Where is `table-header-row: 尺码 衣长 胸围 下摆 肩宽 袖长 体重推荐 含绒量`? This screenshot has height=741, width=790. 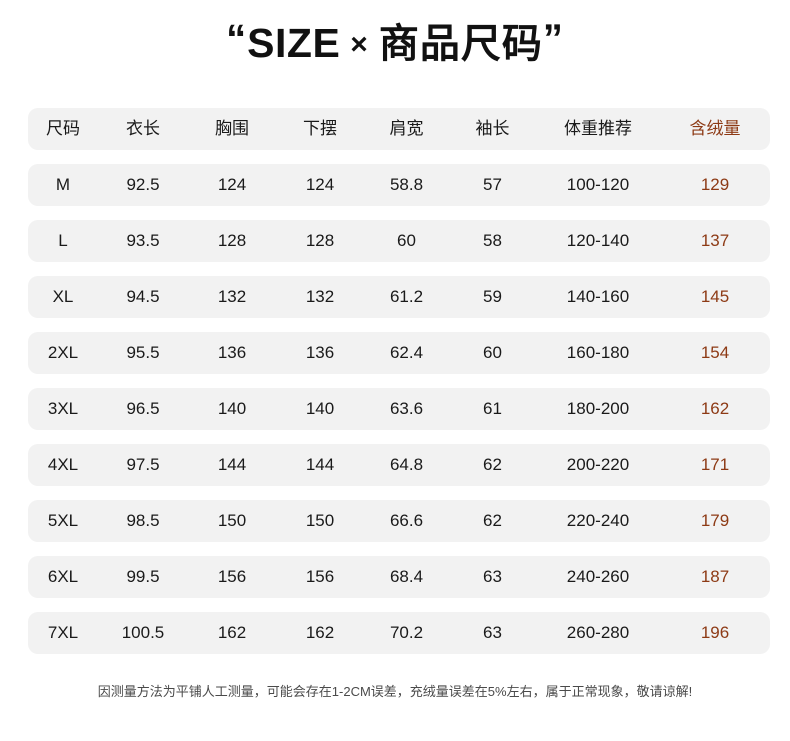 table-header-row: 尺码 衣长 胸围 下摆 肩宽 袖长 体重推荐 含绒量 is located at coordinates (399, 129).